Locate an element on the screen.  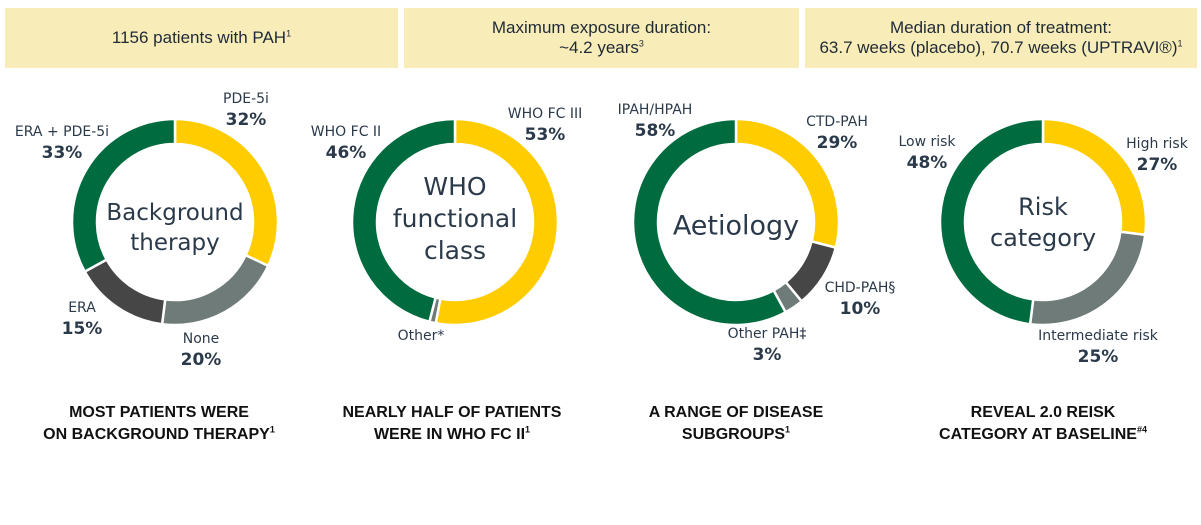
slice-label: WHO FC II is located at coordinates (346, 132).